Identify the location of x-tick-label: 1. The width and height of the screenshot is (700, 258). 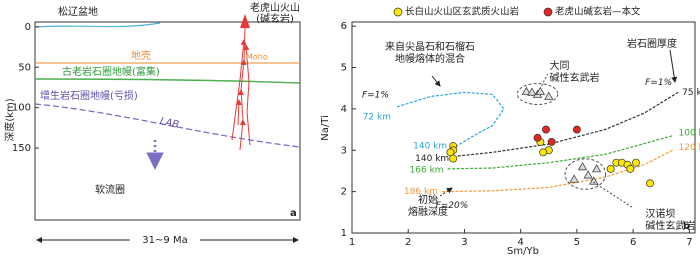
(352, 242).